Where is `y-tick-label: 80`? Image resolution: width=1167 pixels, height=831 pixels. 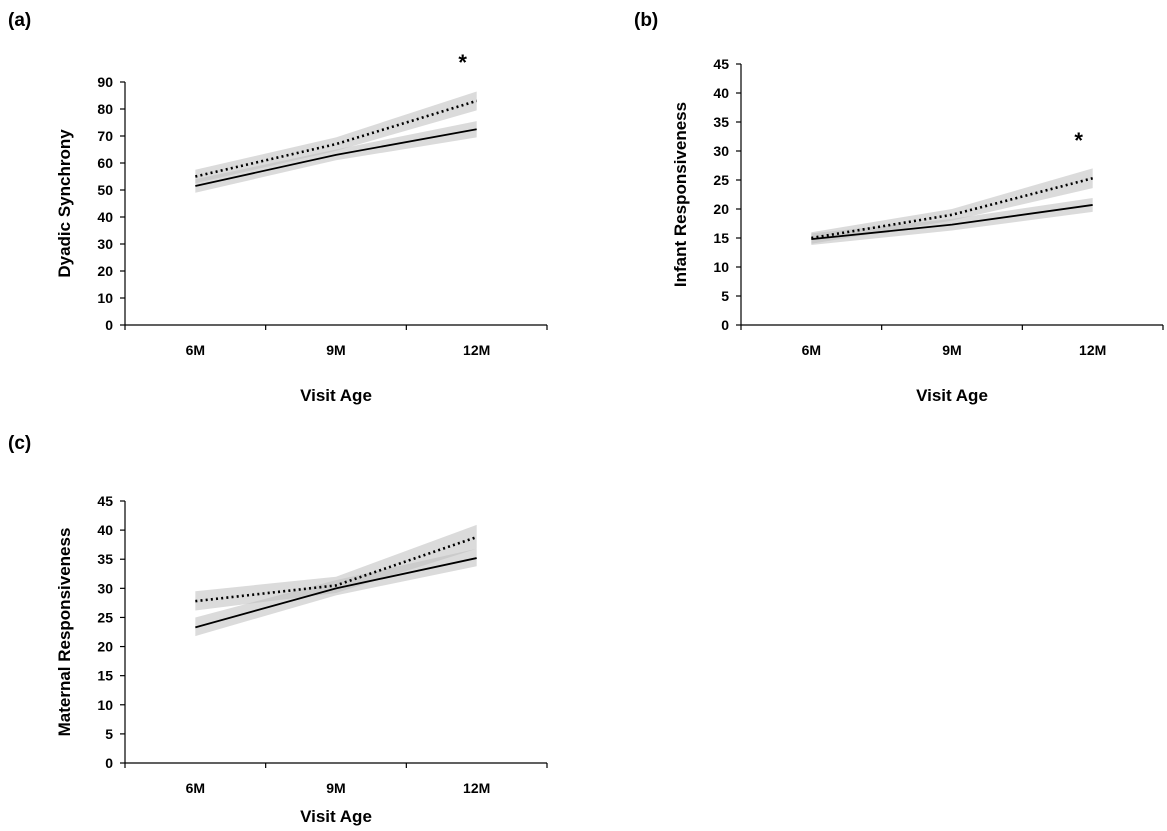
y-tick-label: 80 is located at coordinates (105, 109).